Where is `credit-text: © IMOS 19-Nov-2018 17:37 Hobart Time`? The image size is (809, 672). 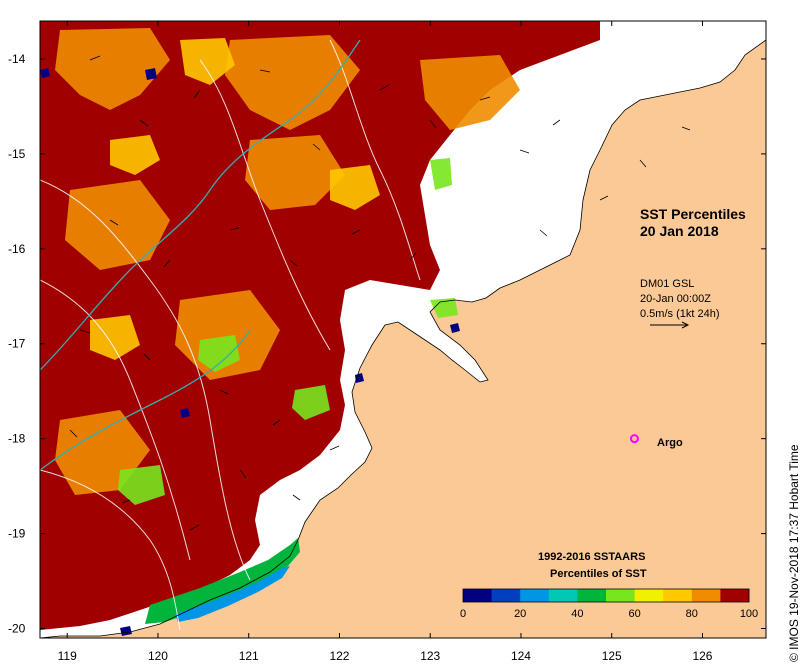 credit-text: © IMOS 19-Nov-2018 17:37 Hobart Time is located at coordinates (794, 553).